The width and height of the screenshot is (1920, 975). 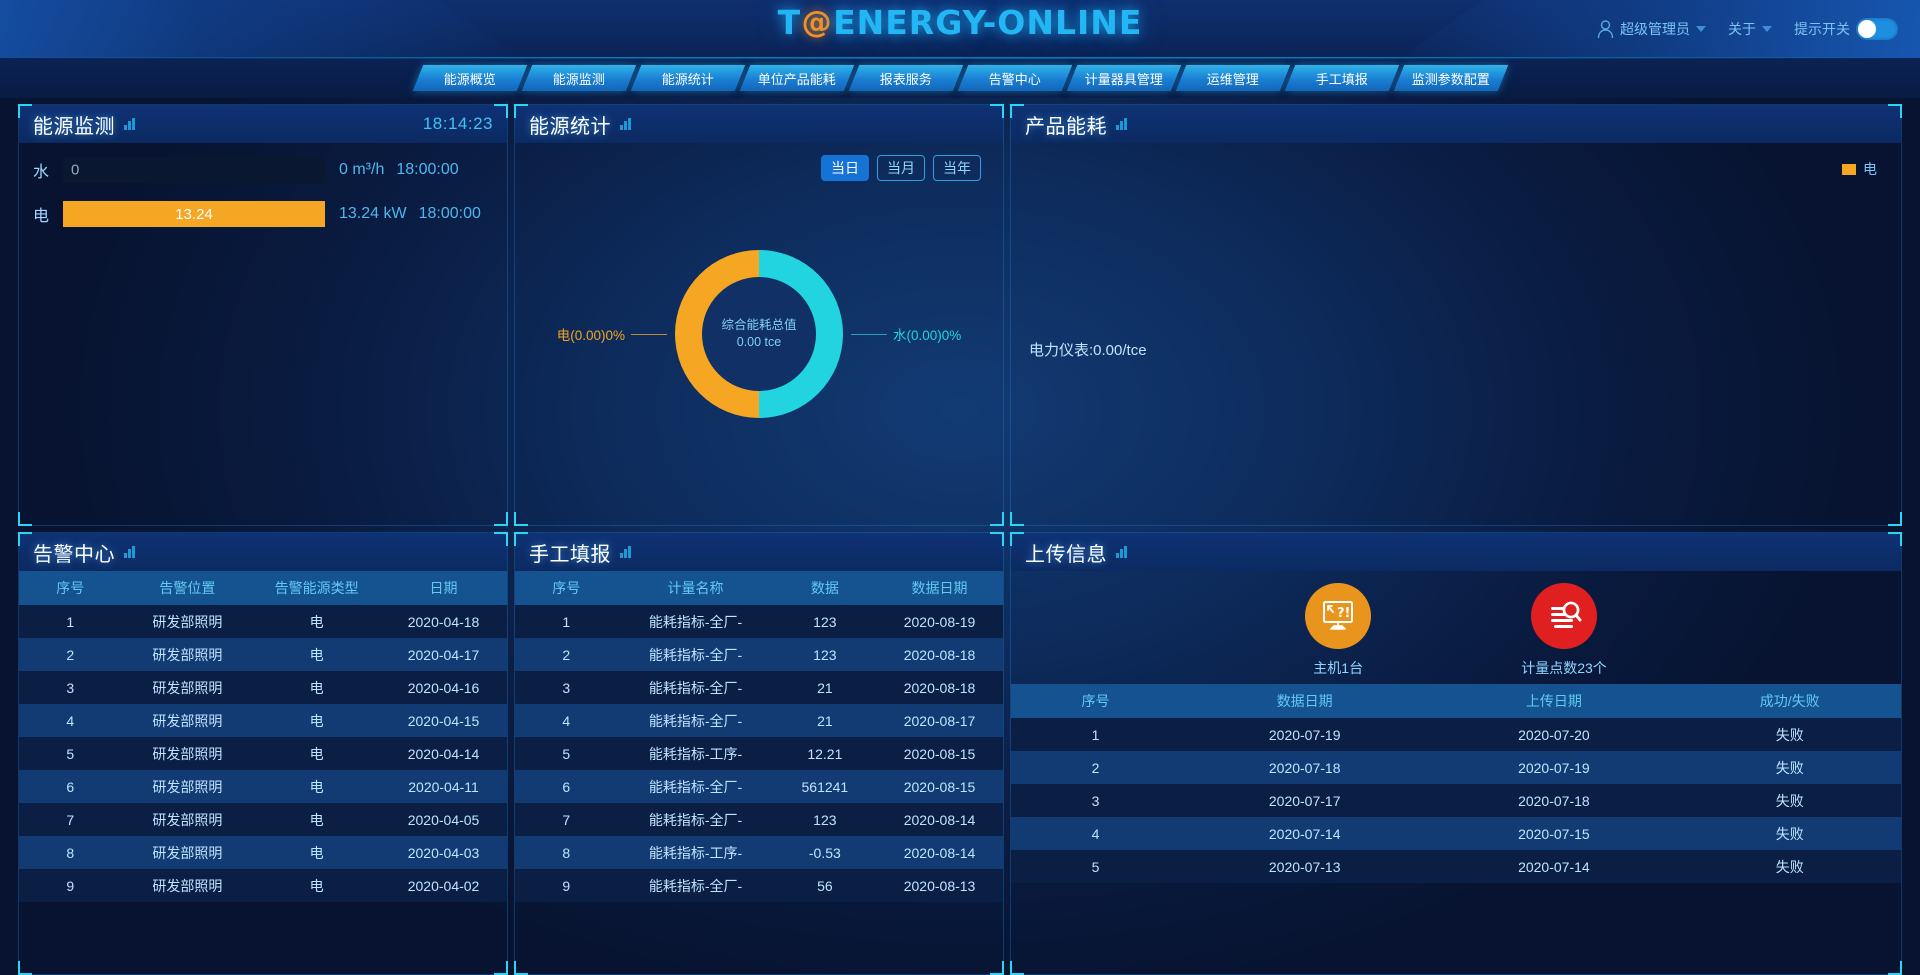 I want to click on about-menu: 关于, so click(x=1750, y=29).